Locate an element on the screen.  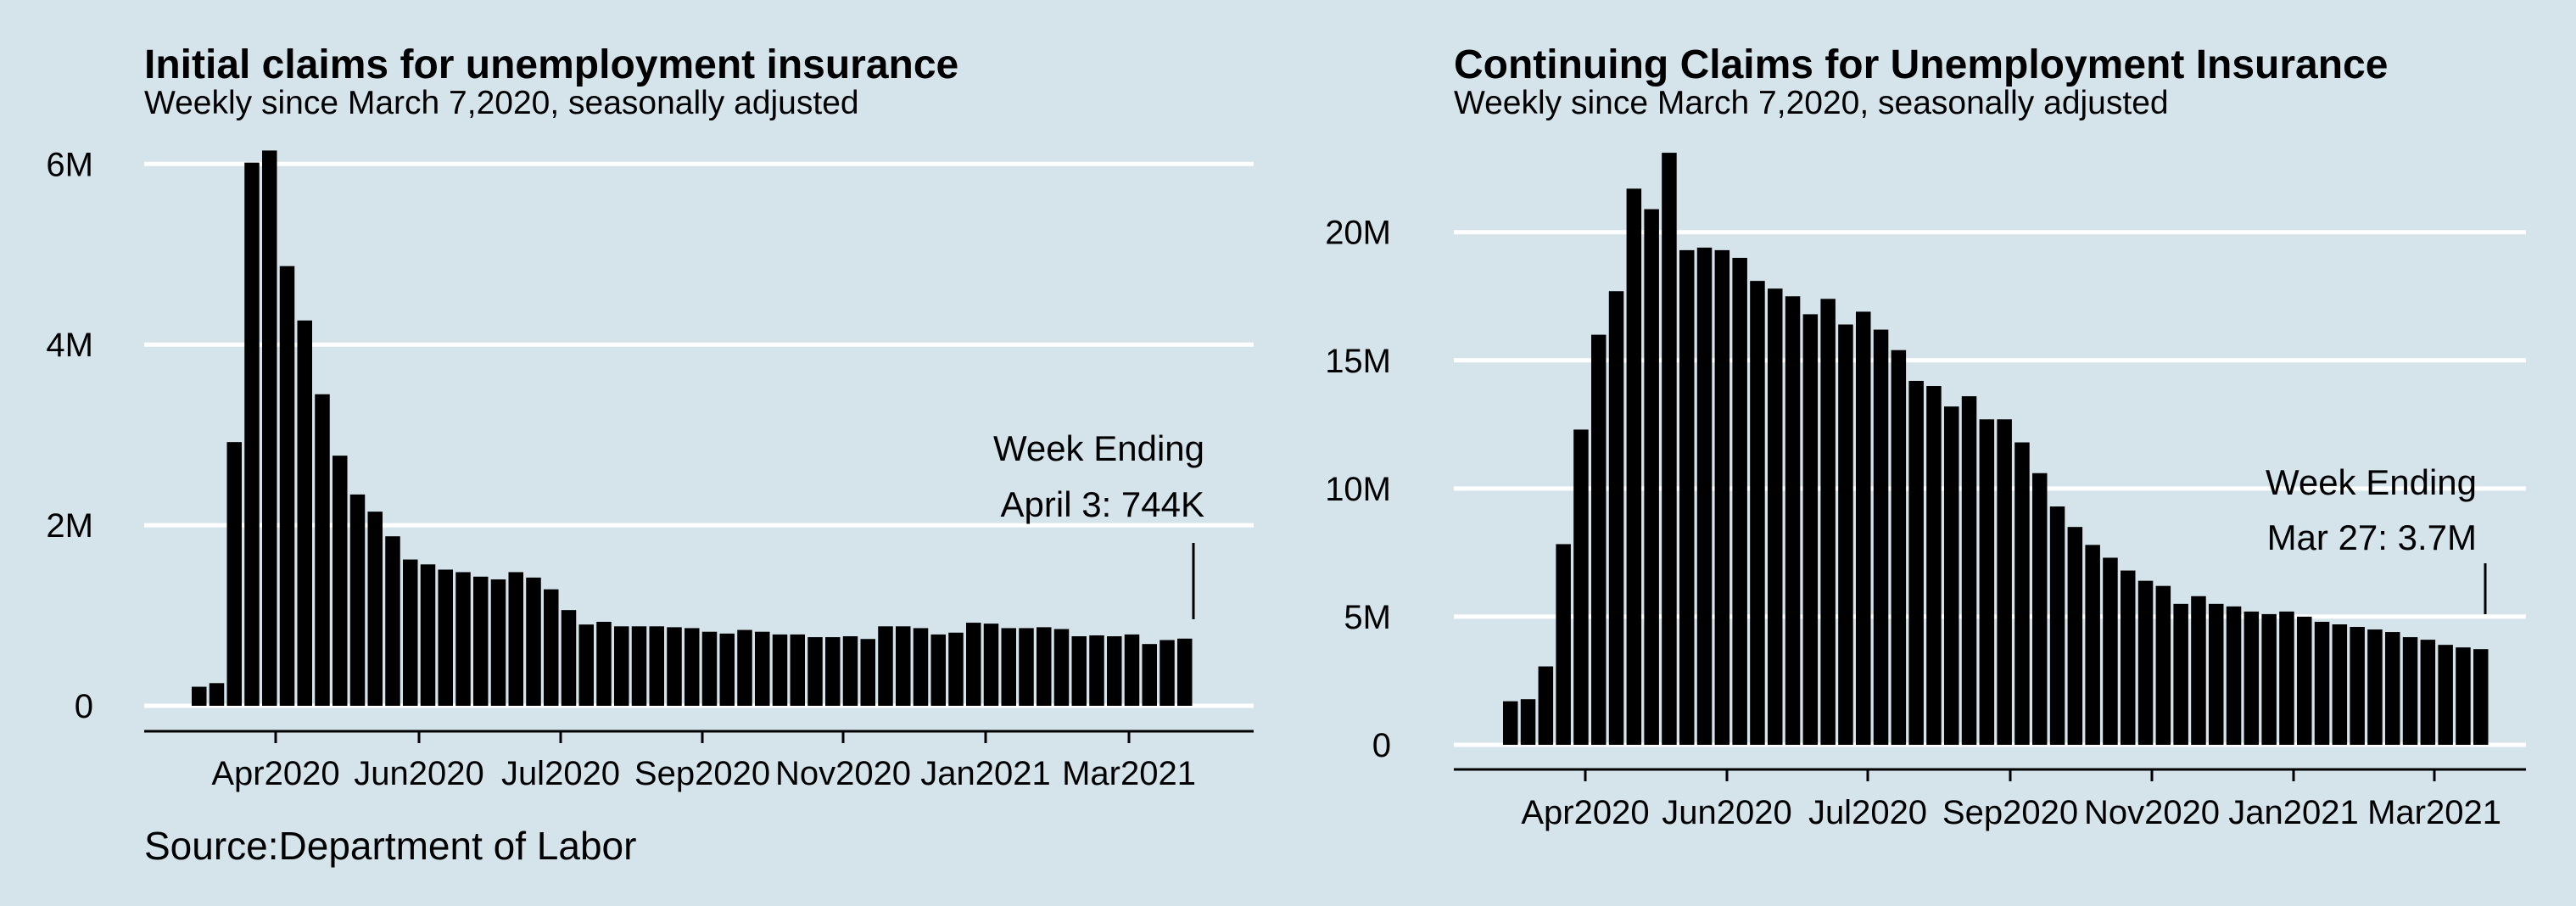
annotation-line-1: Week Ending is located at coordinates (2371, 482).